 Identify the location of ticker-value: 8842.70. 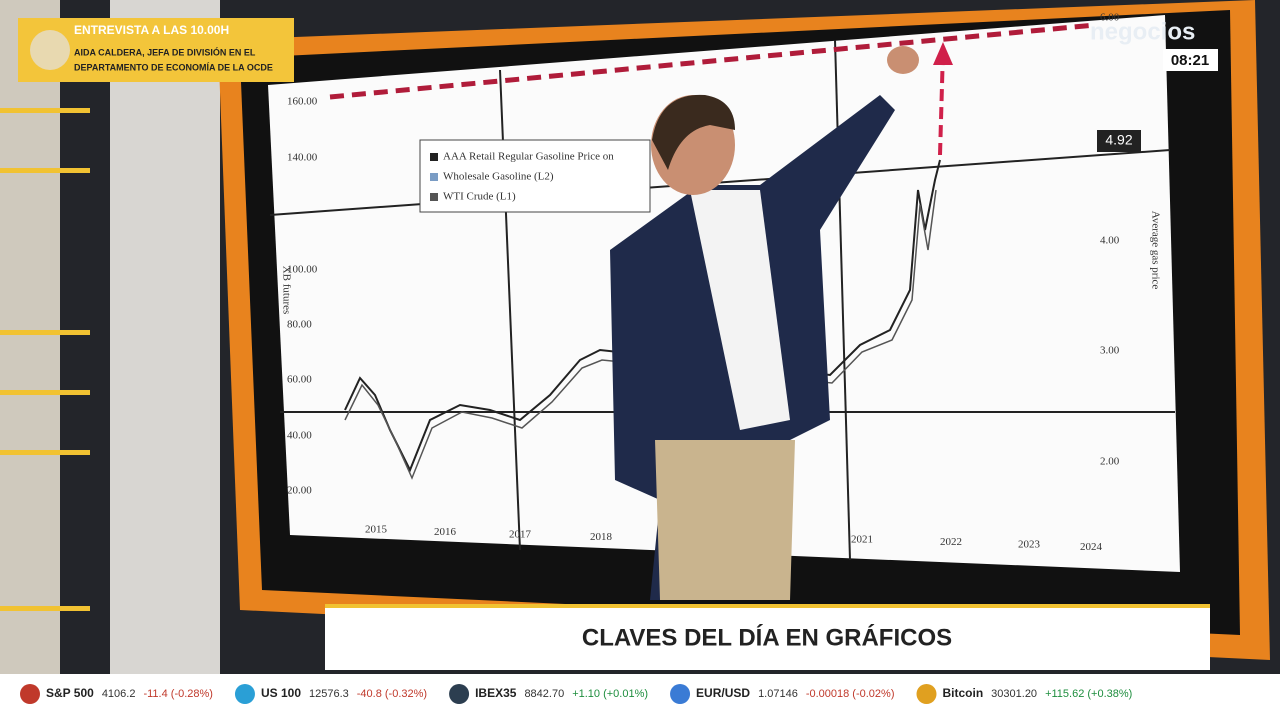
(544, 694).